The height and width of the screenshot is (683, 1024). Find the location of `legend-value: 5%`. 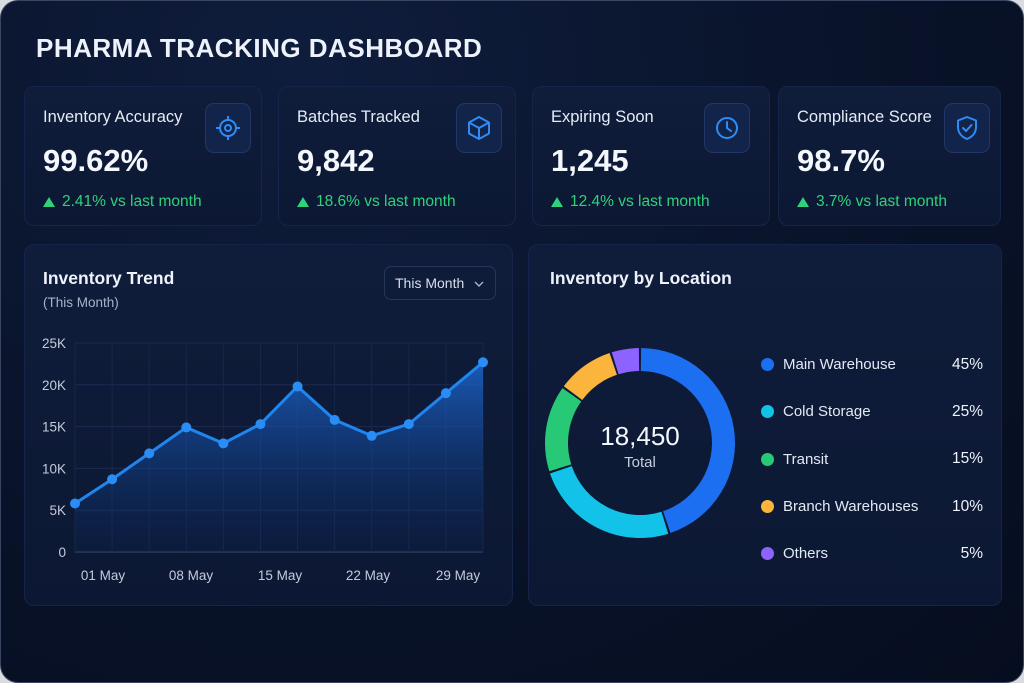

legend-value: 5% is located at coordinates (971, 553).